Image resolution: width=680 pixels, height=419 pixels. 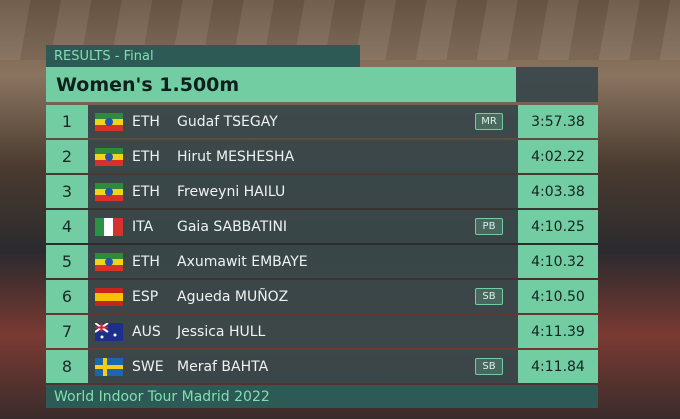 What do you see at coordinates (232, 226) in the screenshot?
I see `athlete-name: Gaia SABBATINI` at bounding box center [232, 226].